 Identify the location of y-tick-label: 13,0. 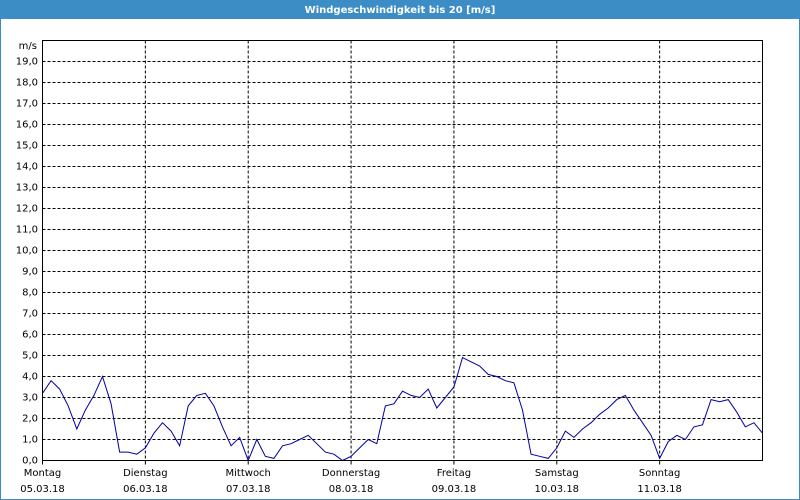
(27, 188).